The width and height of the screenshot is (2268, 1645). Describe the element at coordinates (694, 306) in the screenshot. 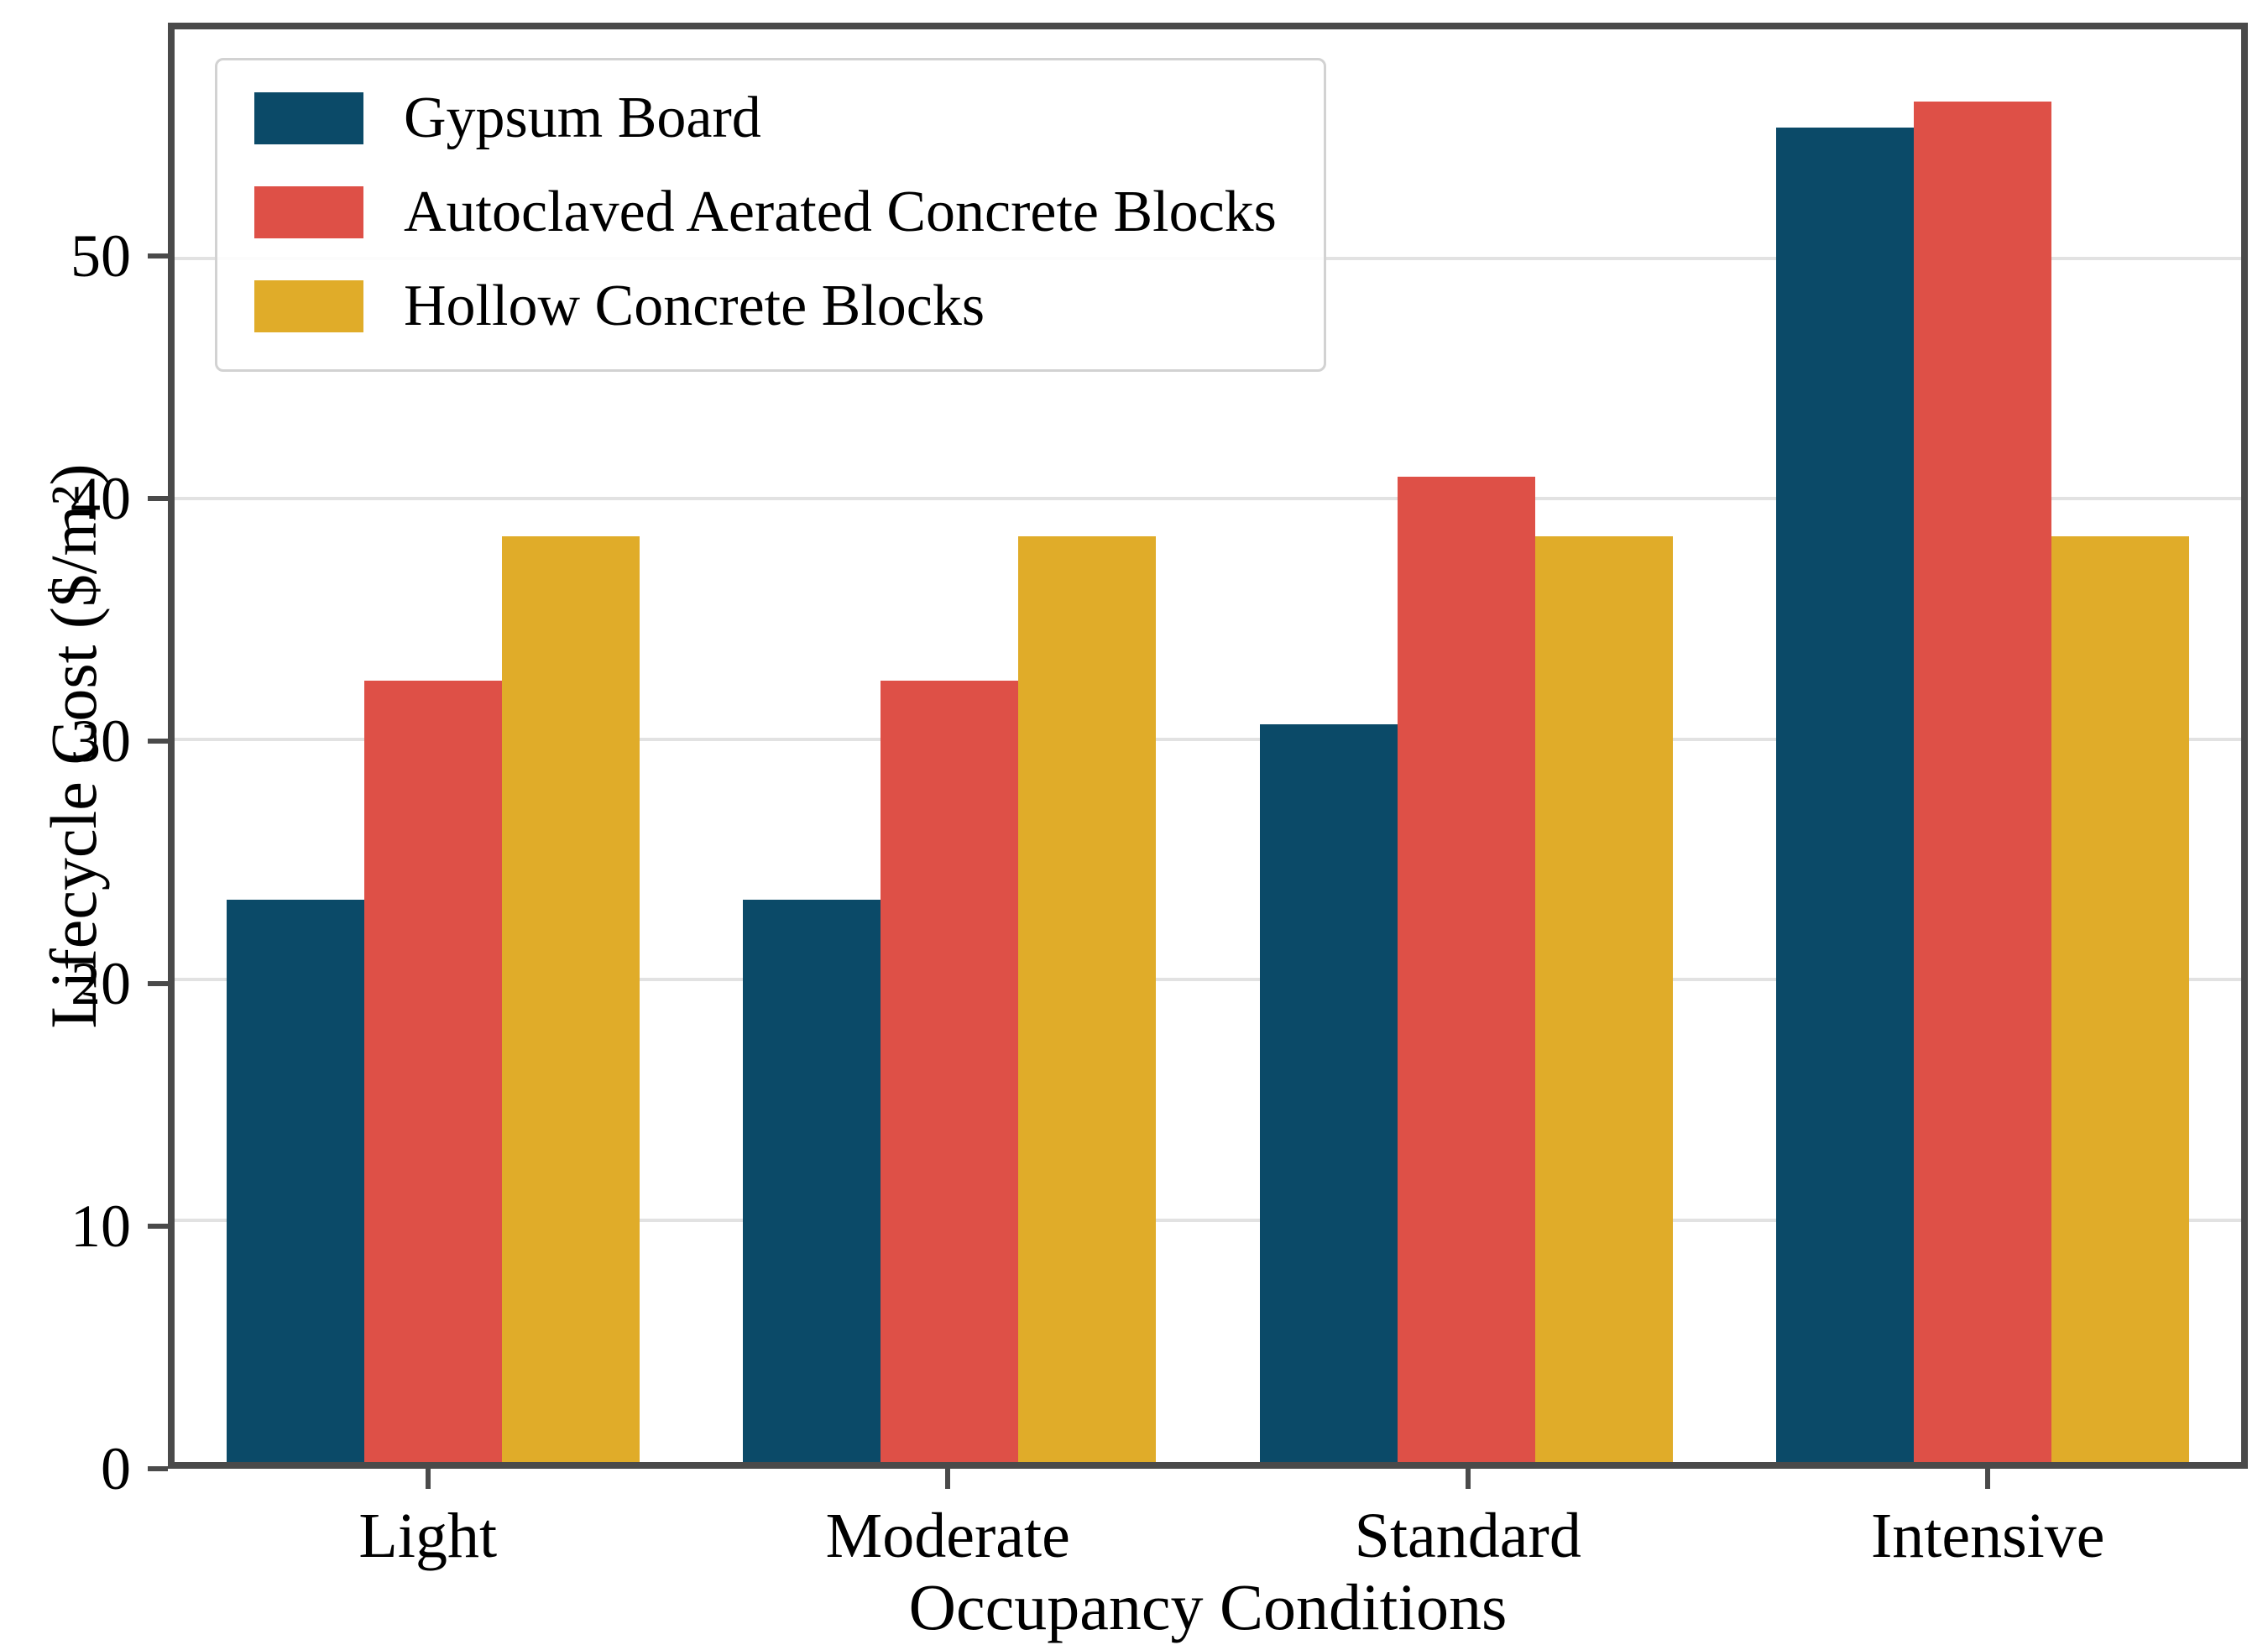

I see `legend-label: Hollow Concrete Blocks` at that location.